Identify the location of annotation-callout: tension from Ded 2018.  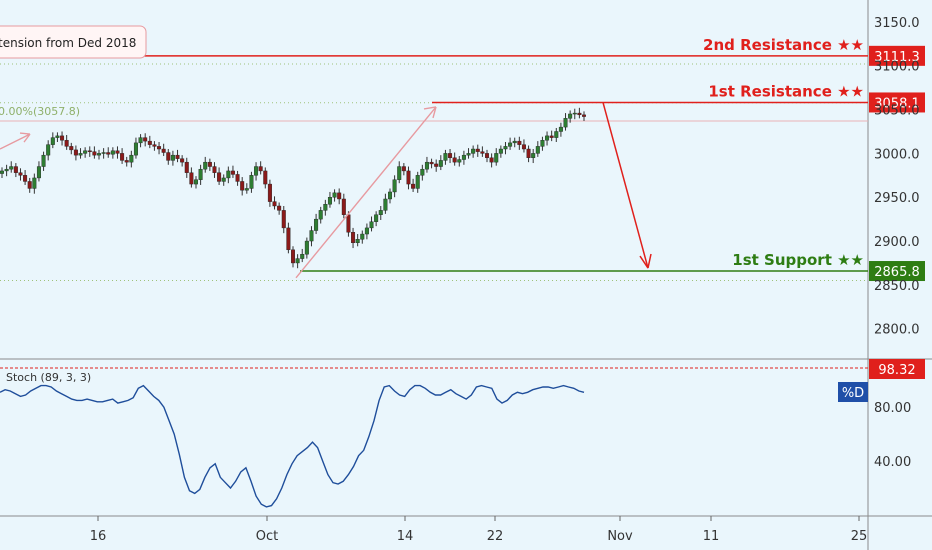
(73, 42).